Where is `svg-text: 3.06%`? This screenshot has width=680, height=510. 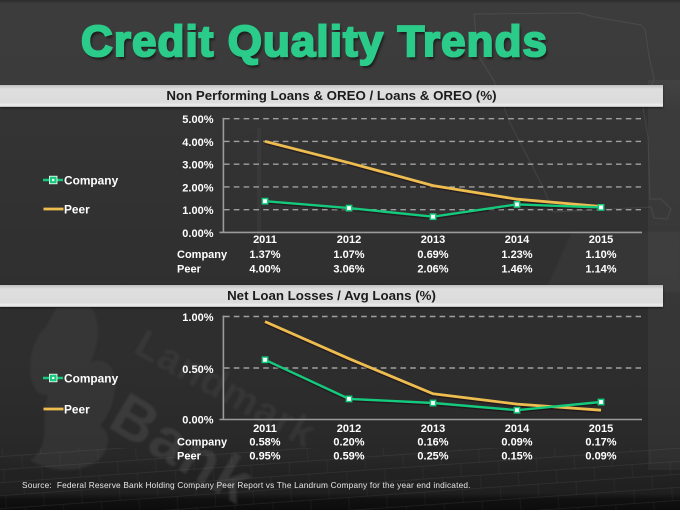 svg-text: 3.06% is located at coordinates (348, 269).